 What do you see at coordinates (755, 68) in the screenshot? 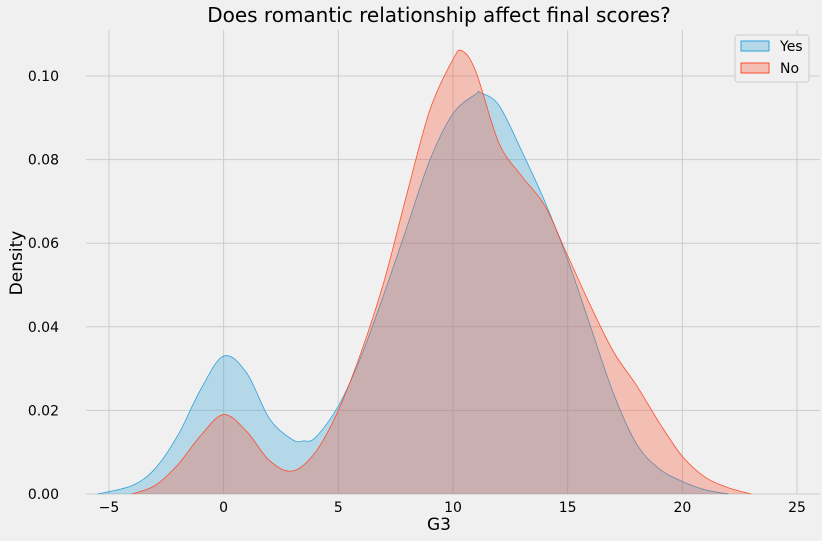
I see `legend-swatch-no` at bounding box center [755, 68].